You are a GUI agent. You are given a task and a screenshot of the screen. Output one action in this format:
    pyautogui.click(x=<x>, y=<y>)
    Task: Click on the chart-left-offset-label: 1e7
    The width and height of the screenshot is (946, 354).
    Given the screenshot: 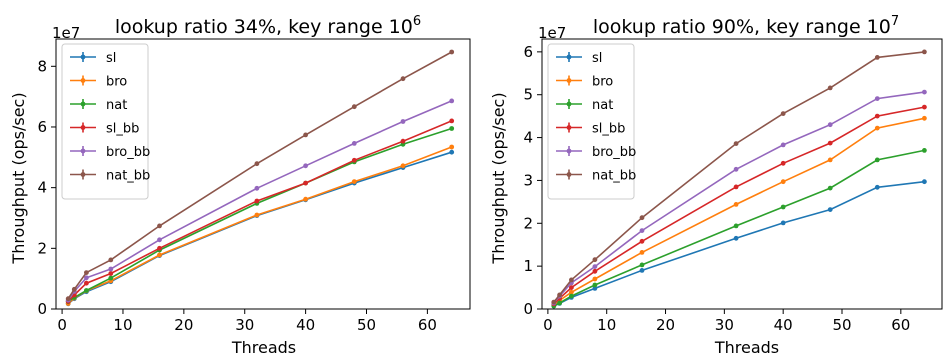 What is the action you would take?
    pyautogui.click(x=66, y=33)
    